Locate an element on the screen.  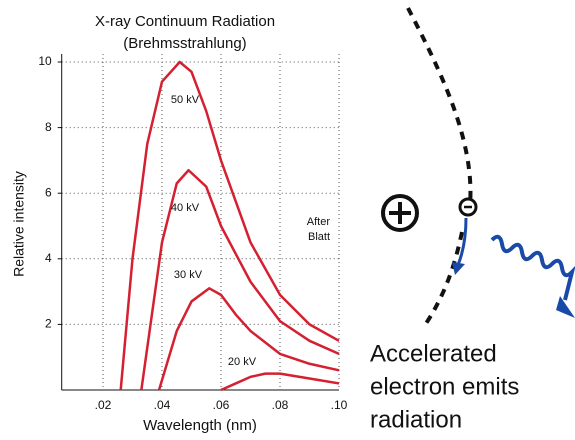
y-tick-label: 6 is located at coordinates (48, 192).